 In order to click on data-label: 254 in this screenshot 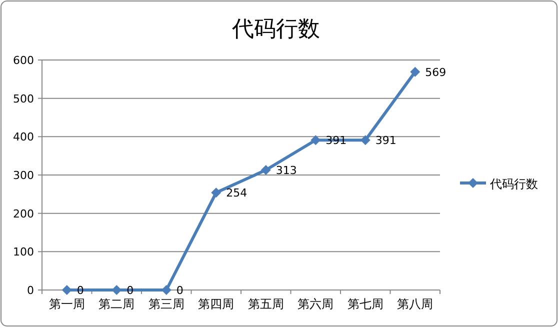, I will do `click(237, 193)`.